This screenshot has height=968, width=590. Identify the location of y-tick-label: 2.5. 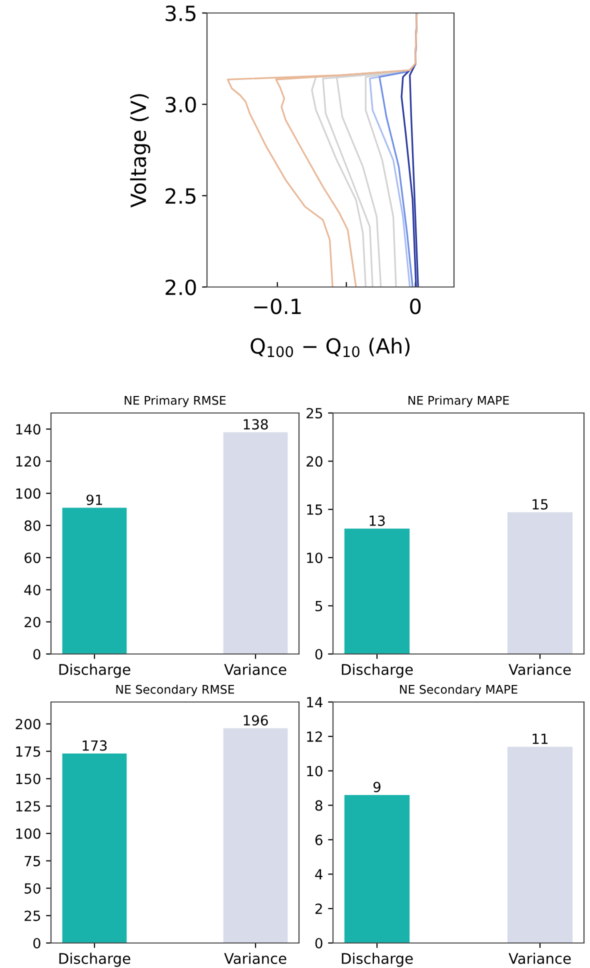
(181, 196).